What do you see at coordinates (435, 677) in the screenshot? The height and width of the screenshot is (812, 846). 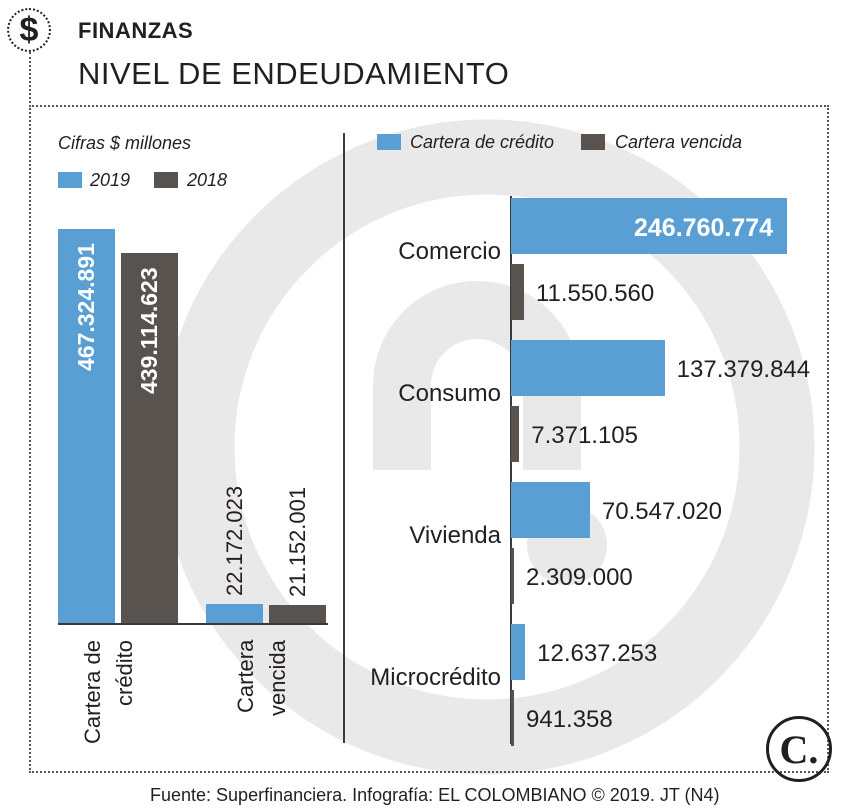 I see `category-label-microcrédito: Microcrédito` at bounding box center [435, 677].